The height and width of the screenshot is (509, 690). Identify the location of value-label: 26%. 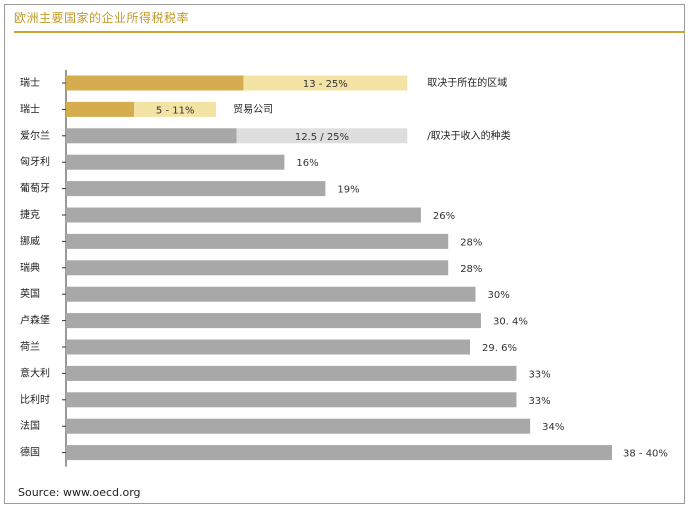
(444, 216).